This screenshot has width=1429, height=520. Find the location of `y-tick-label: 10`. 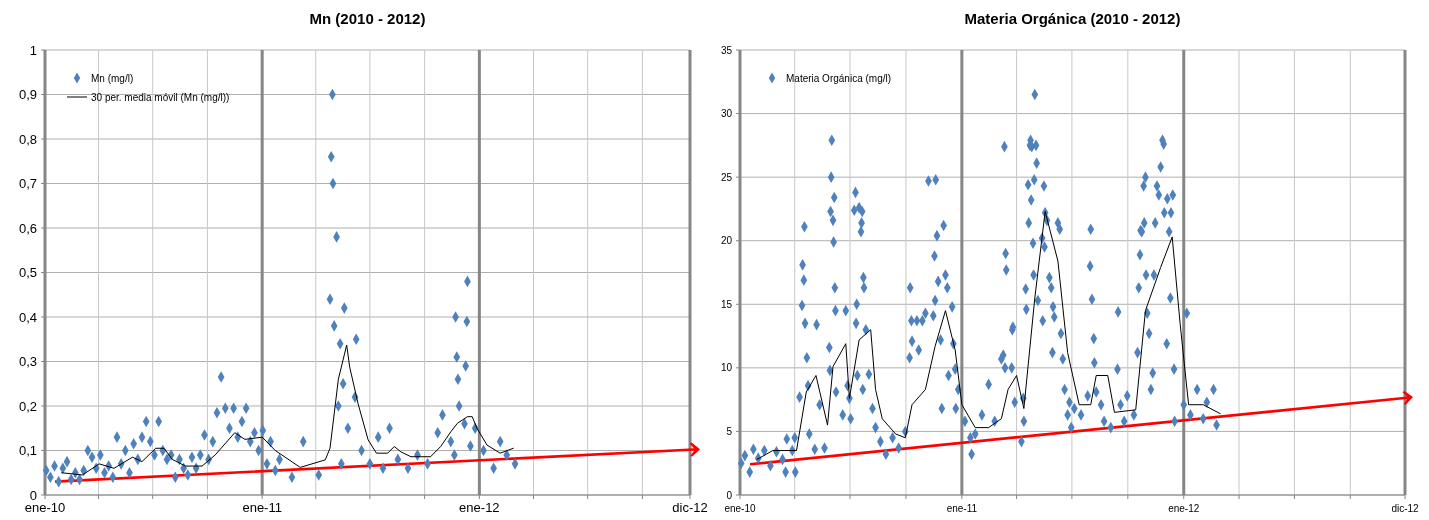

y-tick-label: 10 is located at coordinates (726, 368).